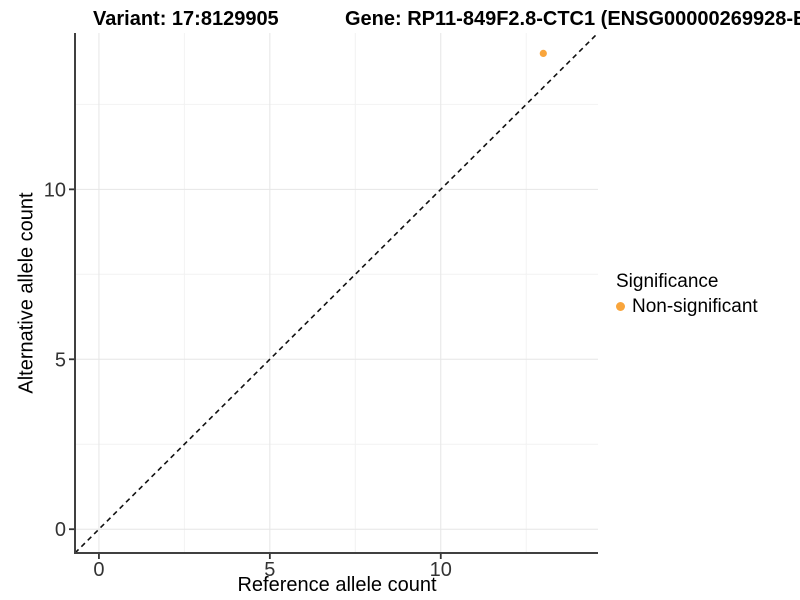 This screenshot has height=600, width=800. What do you see at coordinates (687, 294) in the screenshot?
I see `legend: Significance Non-significant` at bounding box center [687, 294].